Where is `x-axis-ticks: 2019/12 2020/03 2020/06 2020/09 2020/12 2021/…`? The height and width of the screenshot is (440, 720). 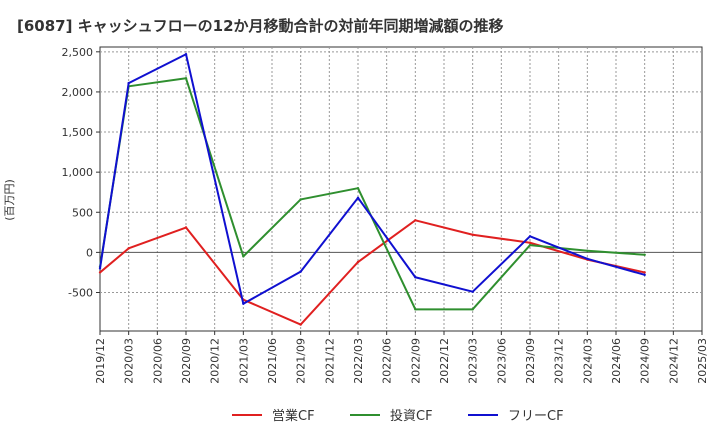
x-axis-ticks: 2019/12 2020/03 2020/06 2020/09 2020/12 2021/… is located at coordinates (401, 357).